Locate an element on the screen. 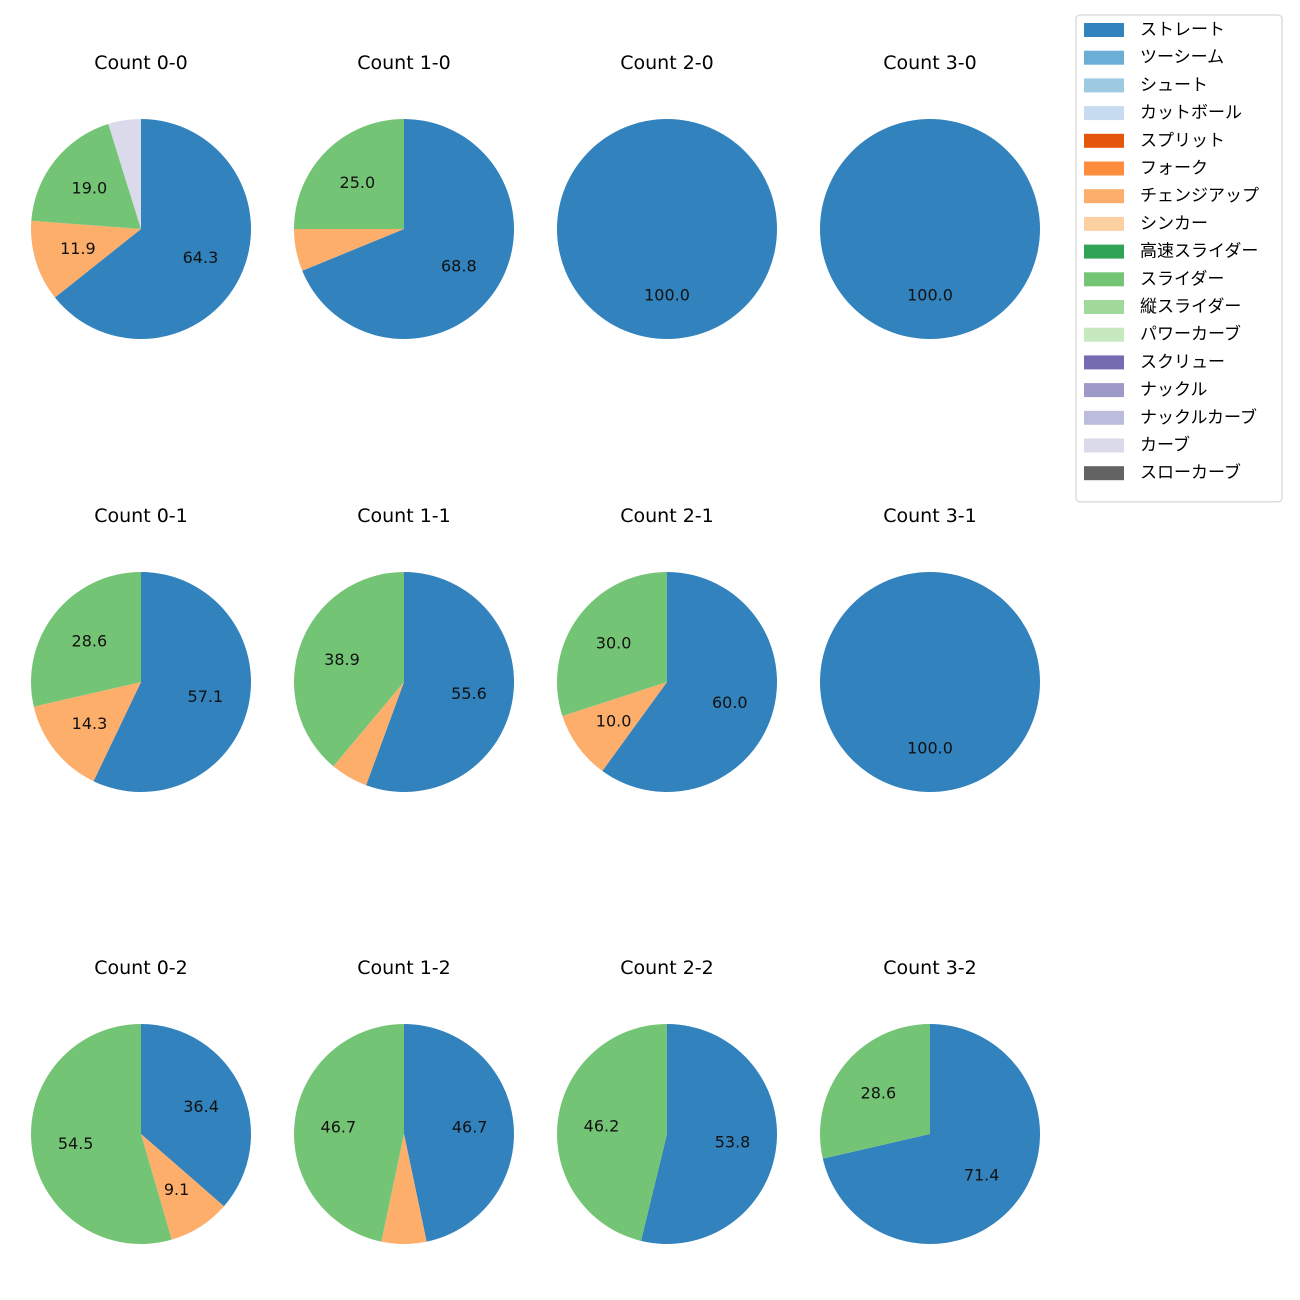 Image resolution: width=1300 pixels, height=1300 pixels. pie-value-label: 57.1 is located at coordinates (206, 696).